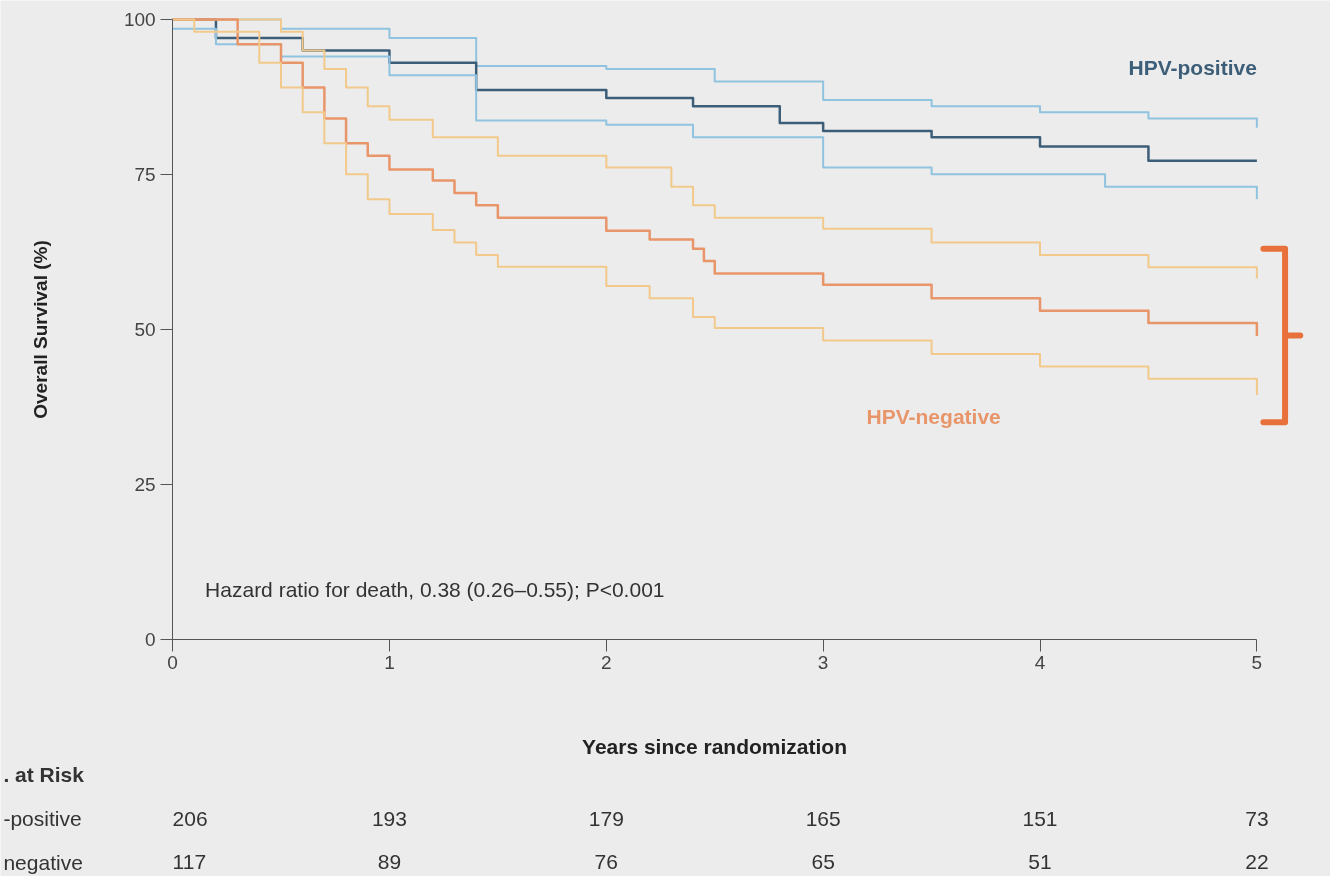 This screenshot has height=882, width=1337. What do you see at coordinates (823, 862) in the screenshot?
I see `text: 65` at bounding box center [823, 862].